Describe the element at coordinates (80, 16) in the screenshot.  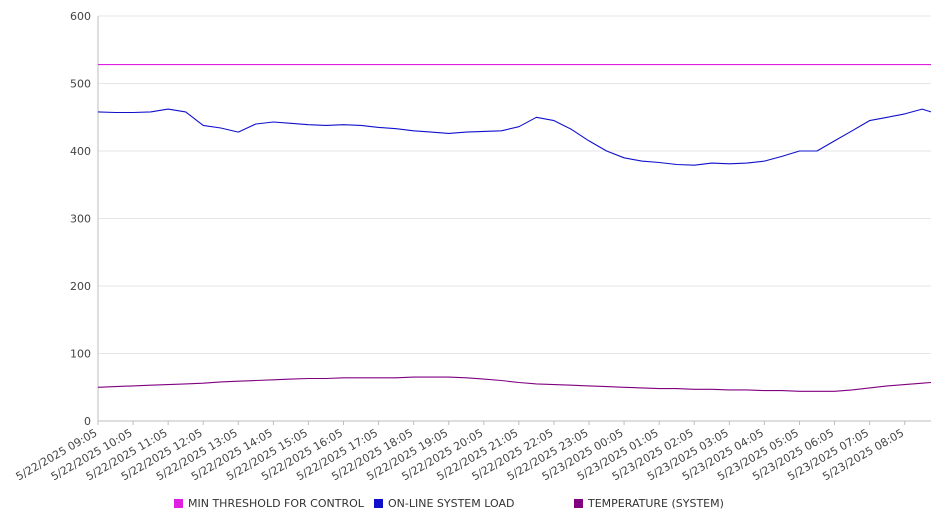
I see `y-tick-label: 600` at that location.